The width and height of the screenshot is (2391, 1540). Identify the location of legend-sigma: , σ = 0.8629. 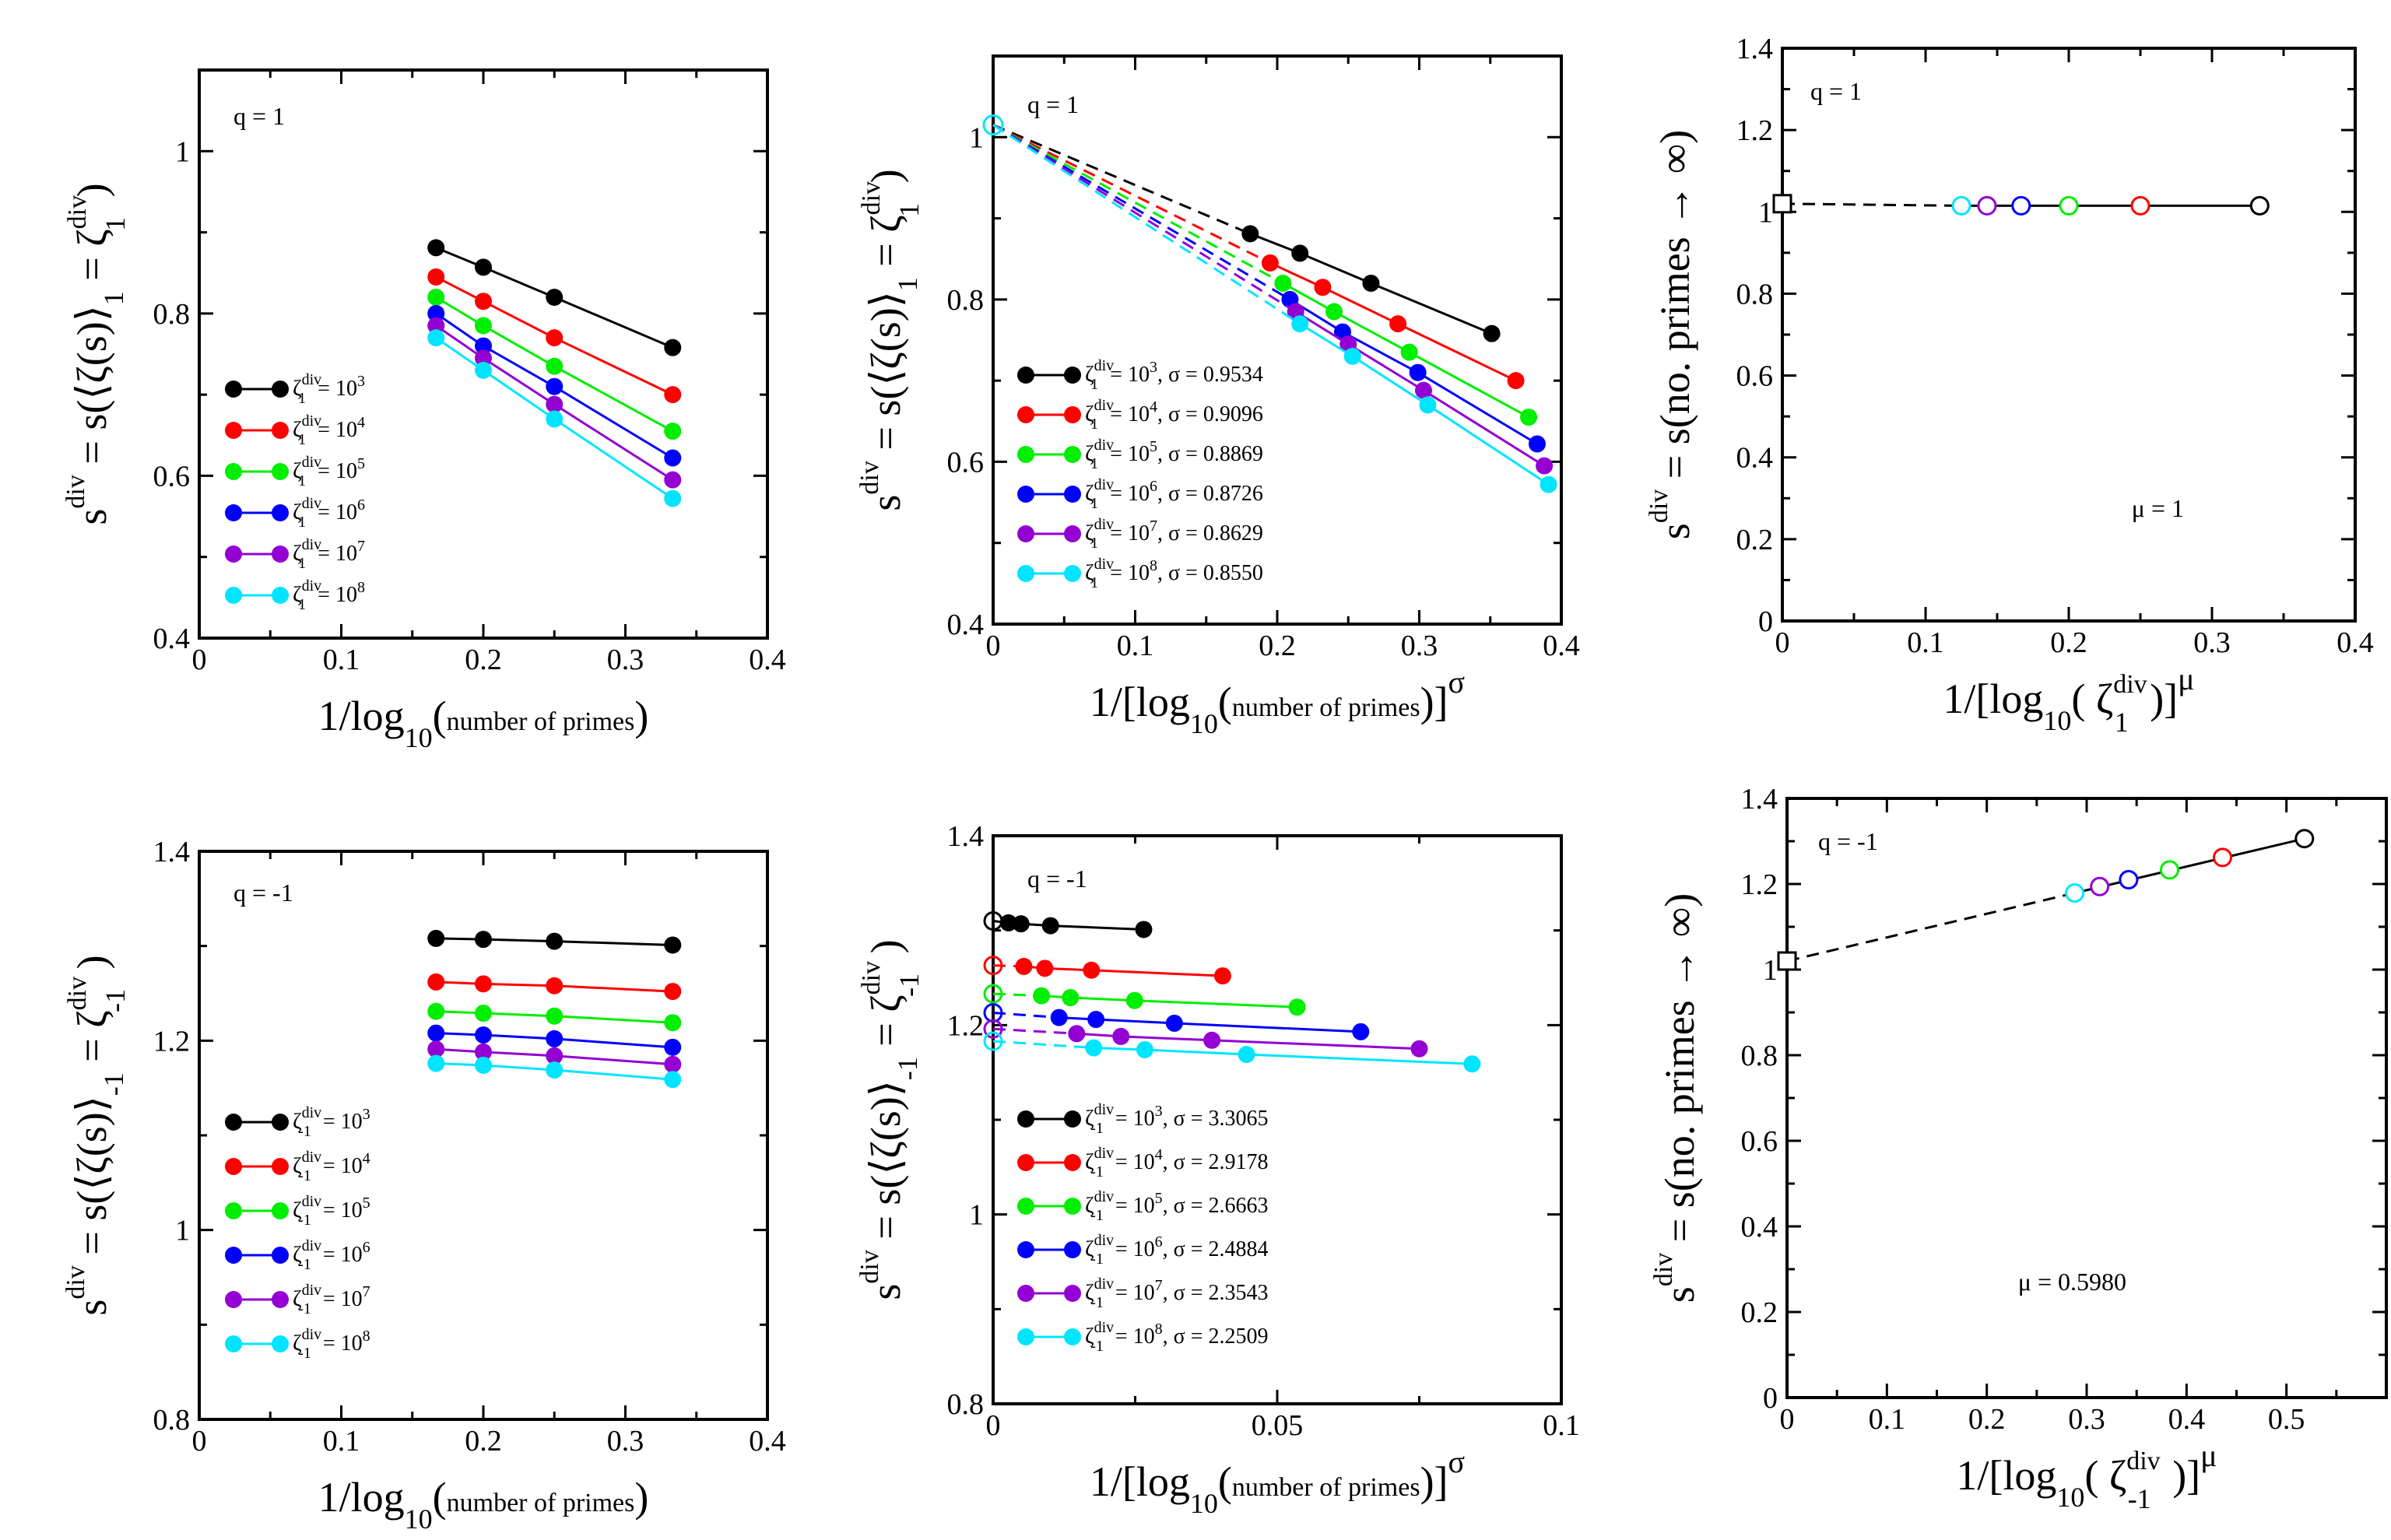
(1210, 533).